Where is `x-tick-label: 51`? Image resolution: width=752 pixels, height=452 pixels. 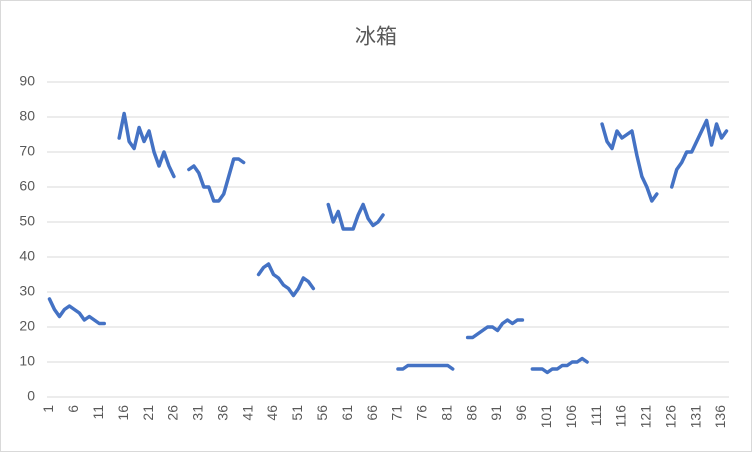 x-tick-label: 51 is located at coordinates (297, 413).